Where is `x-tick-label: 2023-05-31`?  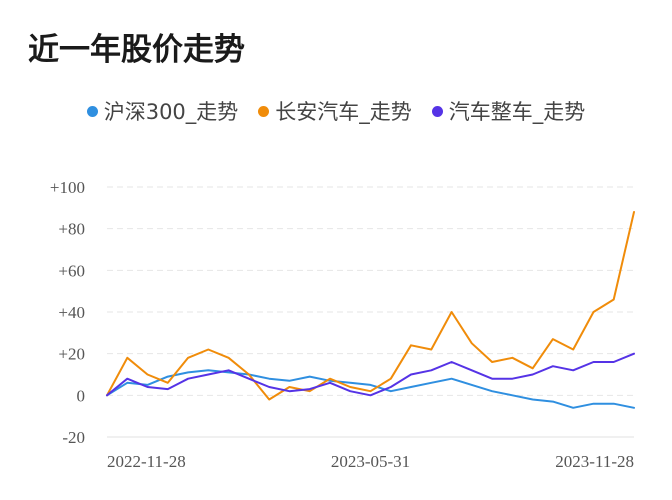 x-tick-label: 2023-05-31 is located at coordinates (370, 461).